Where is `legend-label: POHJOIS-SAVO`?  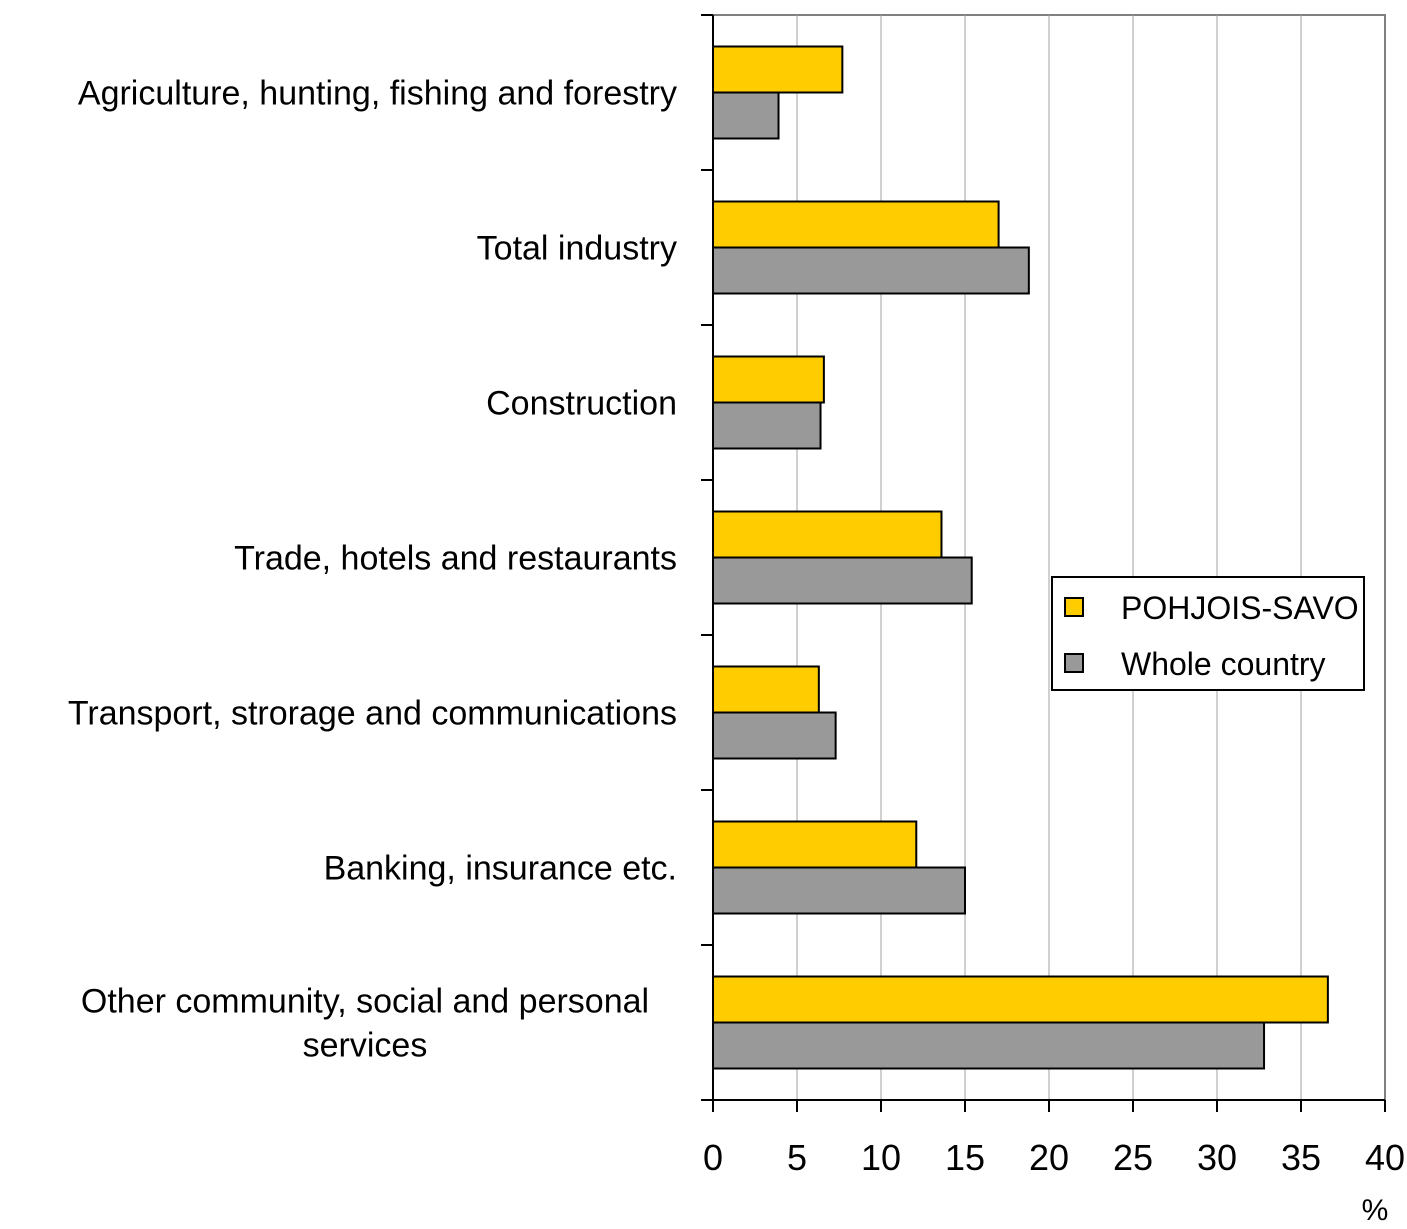 legend-label: POHJOIS-SAVO is located at coordinates (1240, 608).